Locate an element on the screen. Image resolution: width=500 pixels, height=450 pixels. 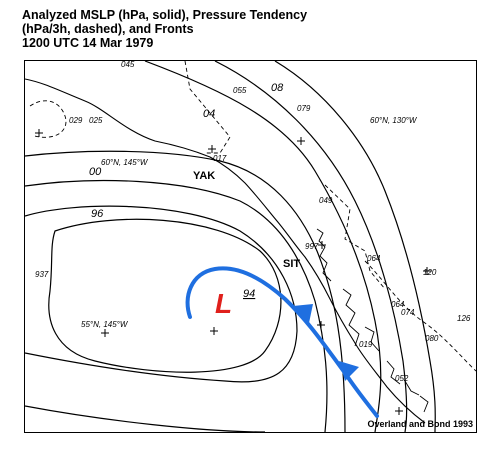
title-line-2: (hPa/3h, dashed), and Fronts is located at coordinates (108, 29).